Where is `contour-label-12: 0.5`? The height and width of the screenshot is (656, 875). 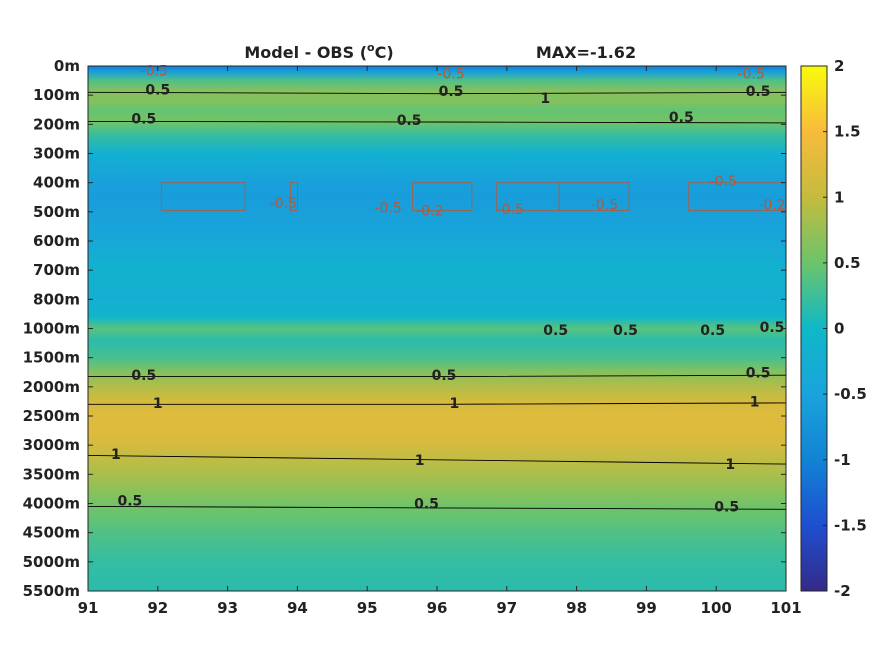
contour-label-12: 0.5 is located at coordinates (444, 376).